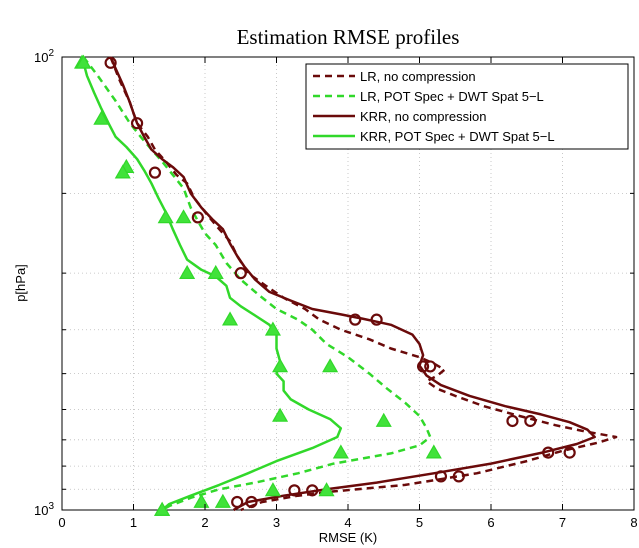 The height and width of the screenshot is (548, 639). What do you see at coordinates (347, 522) in the screenshot?
I see `x-tick-label: 4` at bounding box center [347, 522].